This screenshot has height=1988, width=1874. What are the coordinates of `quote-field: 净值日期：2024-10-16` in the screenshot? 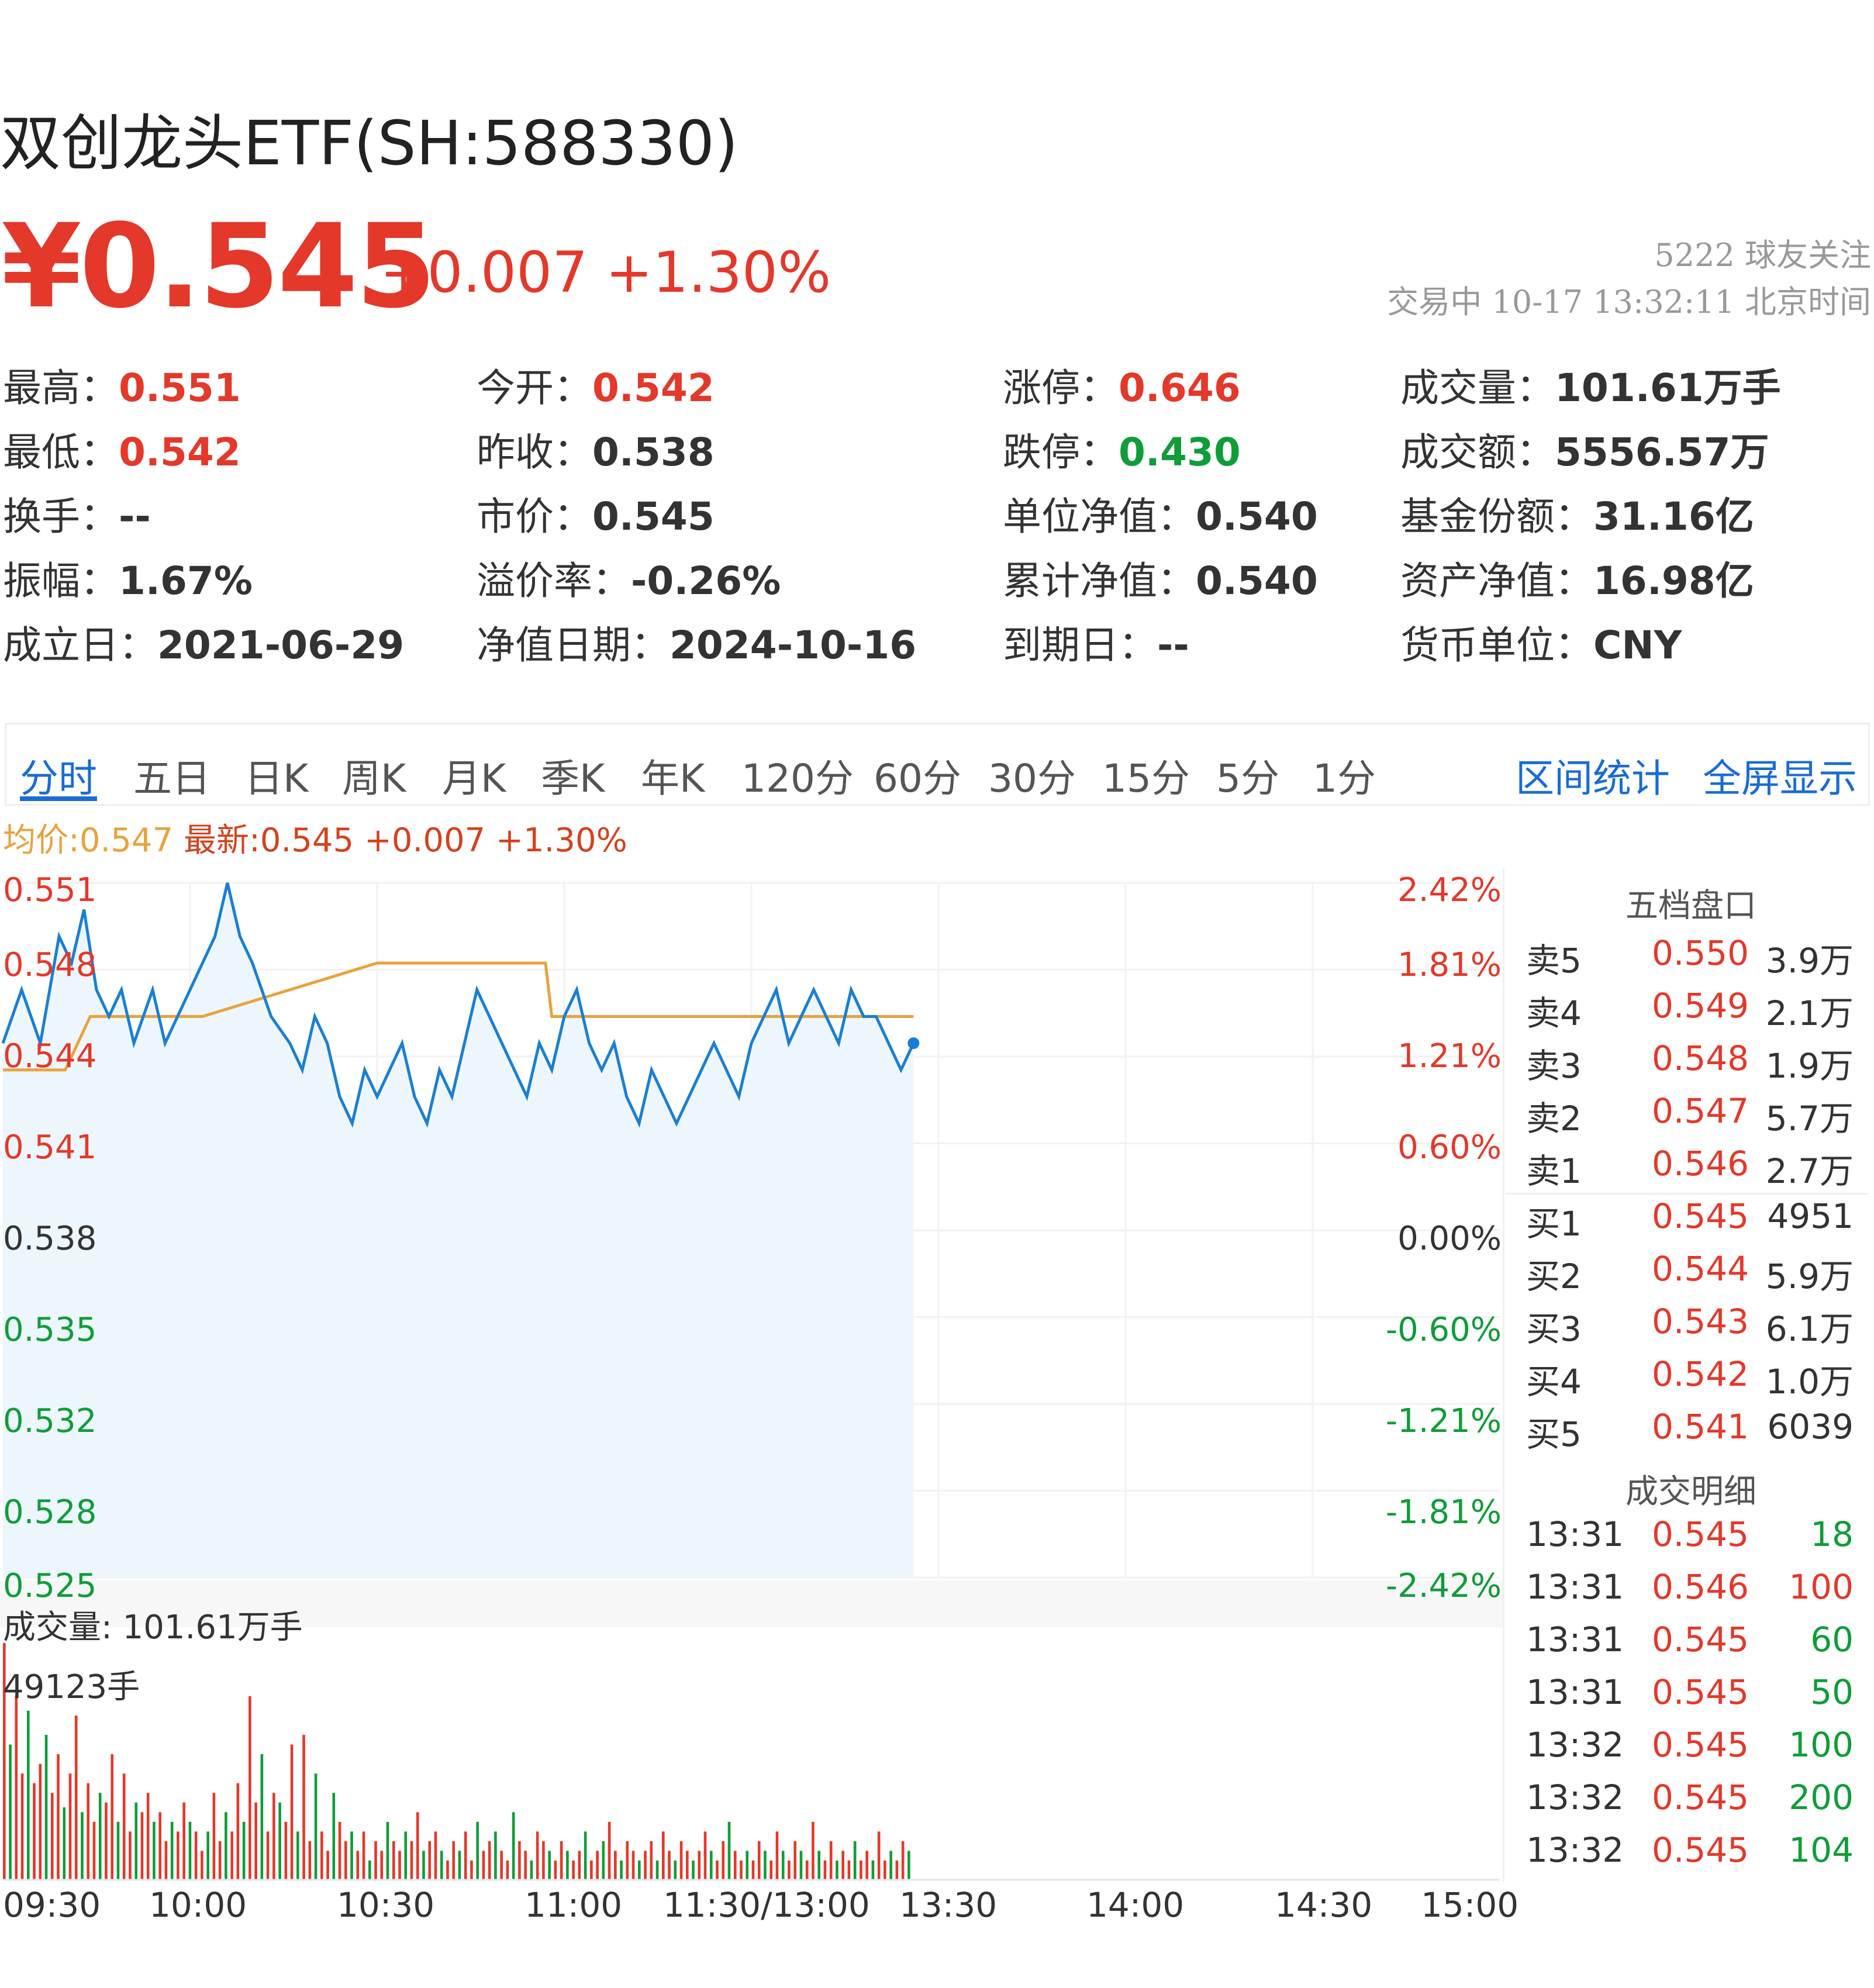 It's located at (696, 642).